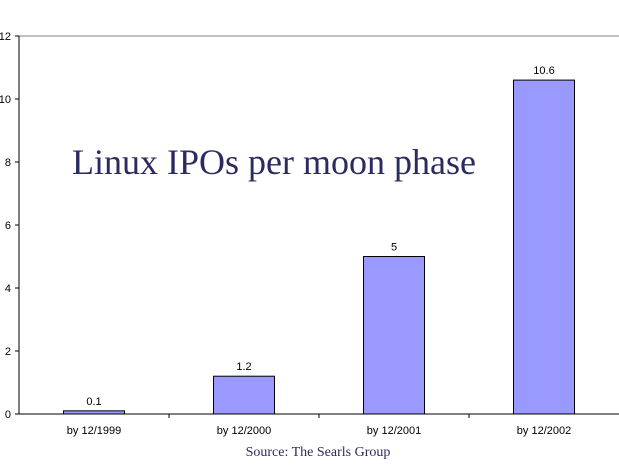 The image size is (619, 470). Describe the element at coordinates (93, 402) in the screenshot. I see `data-label: 0.1` at that location.